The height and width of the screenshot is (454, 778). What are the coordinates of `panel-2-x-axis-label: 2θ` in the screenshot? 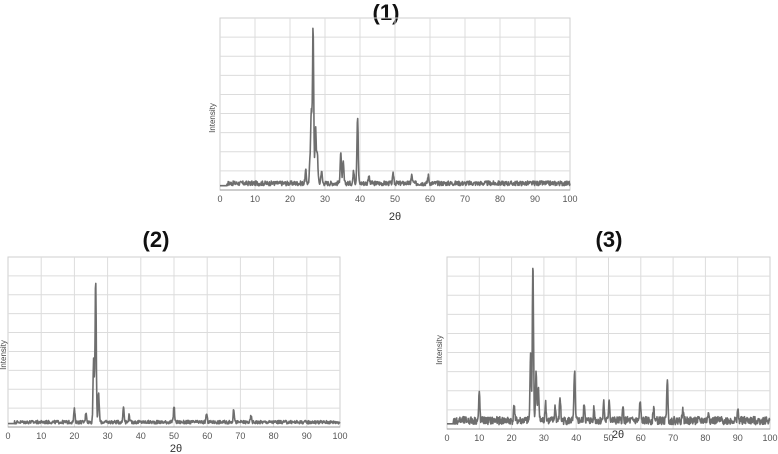 It's located at (176, 448).